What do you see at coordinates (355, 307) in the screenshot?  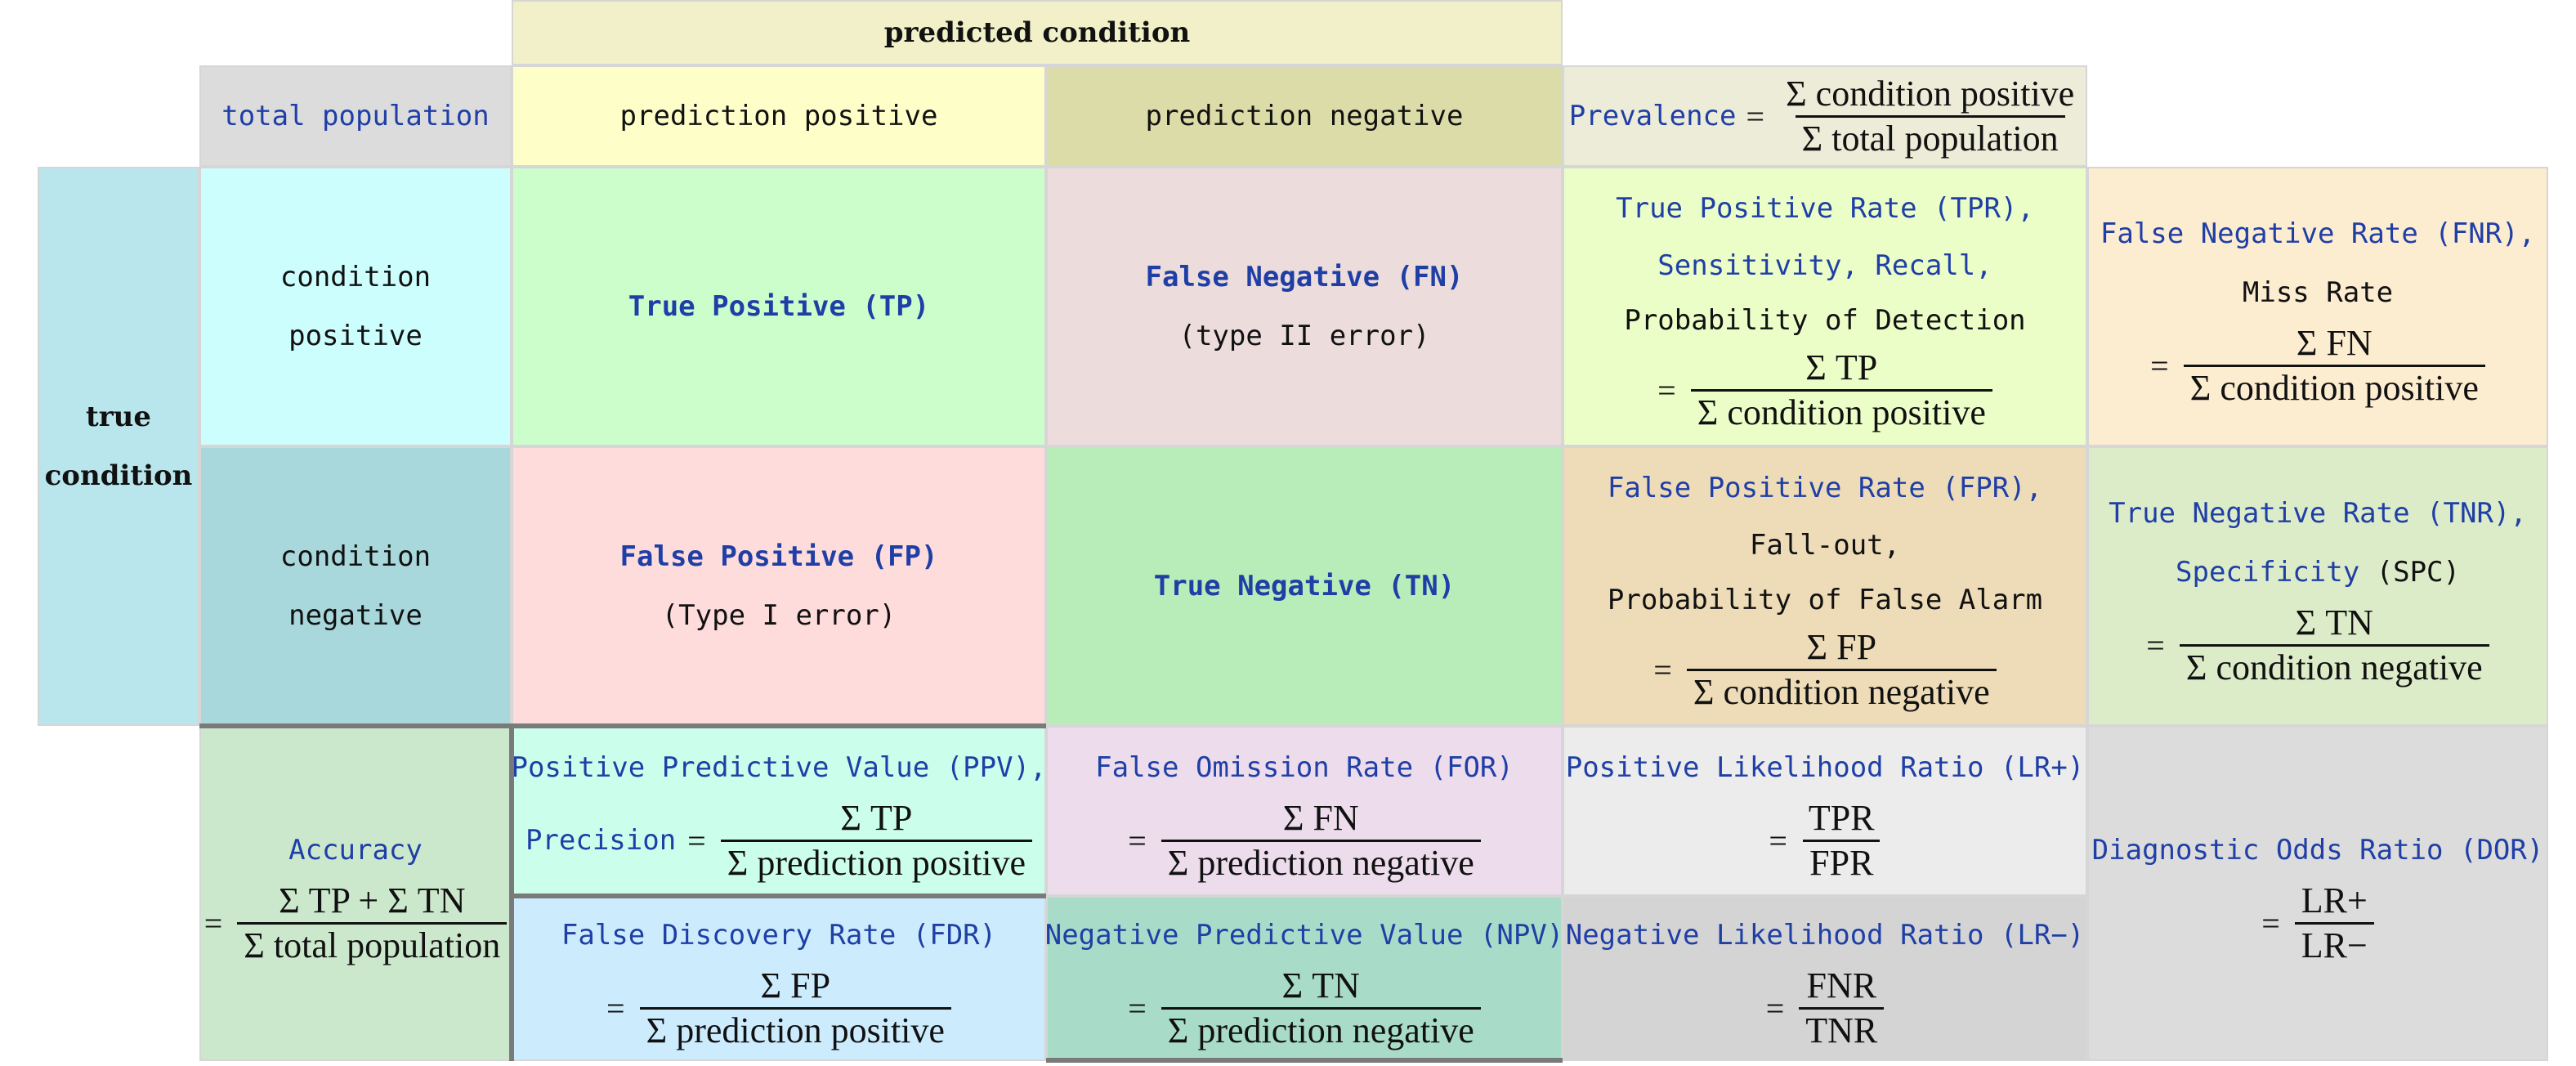 I see `condition-positive-cell: condition positive` at bounding box center [355, 307].